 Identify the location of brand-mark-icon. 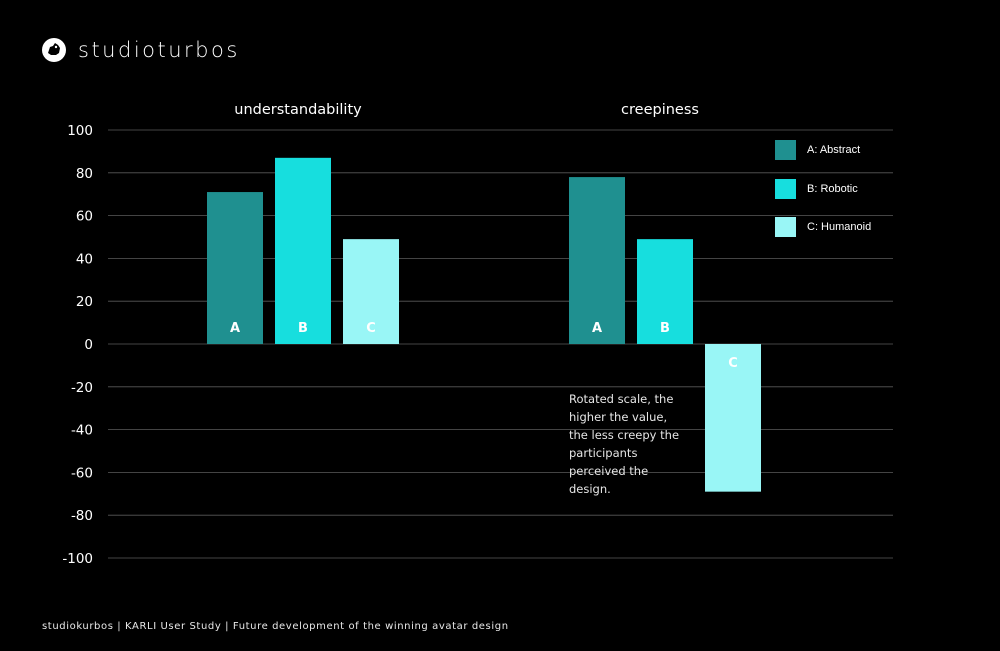
(54, 50).